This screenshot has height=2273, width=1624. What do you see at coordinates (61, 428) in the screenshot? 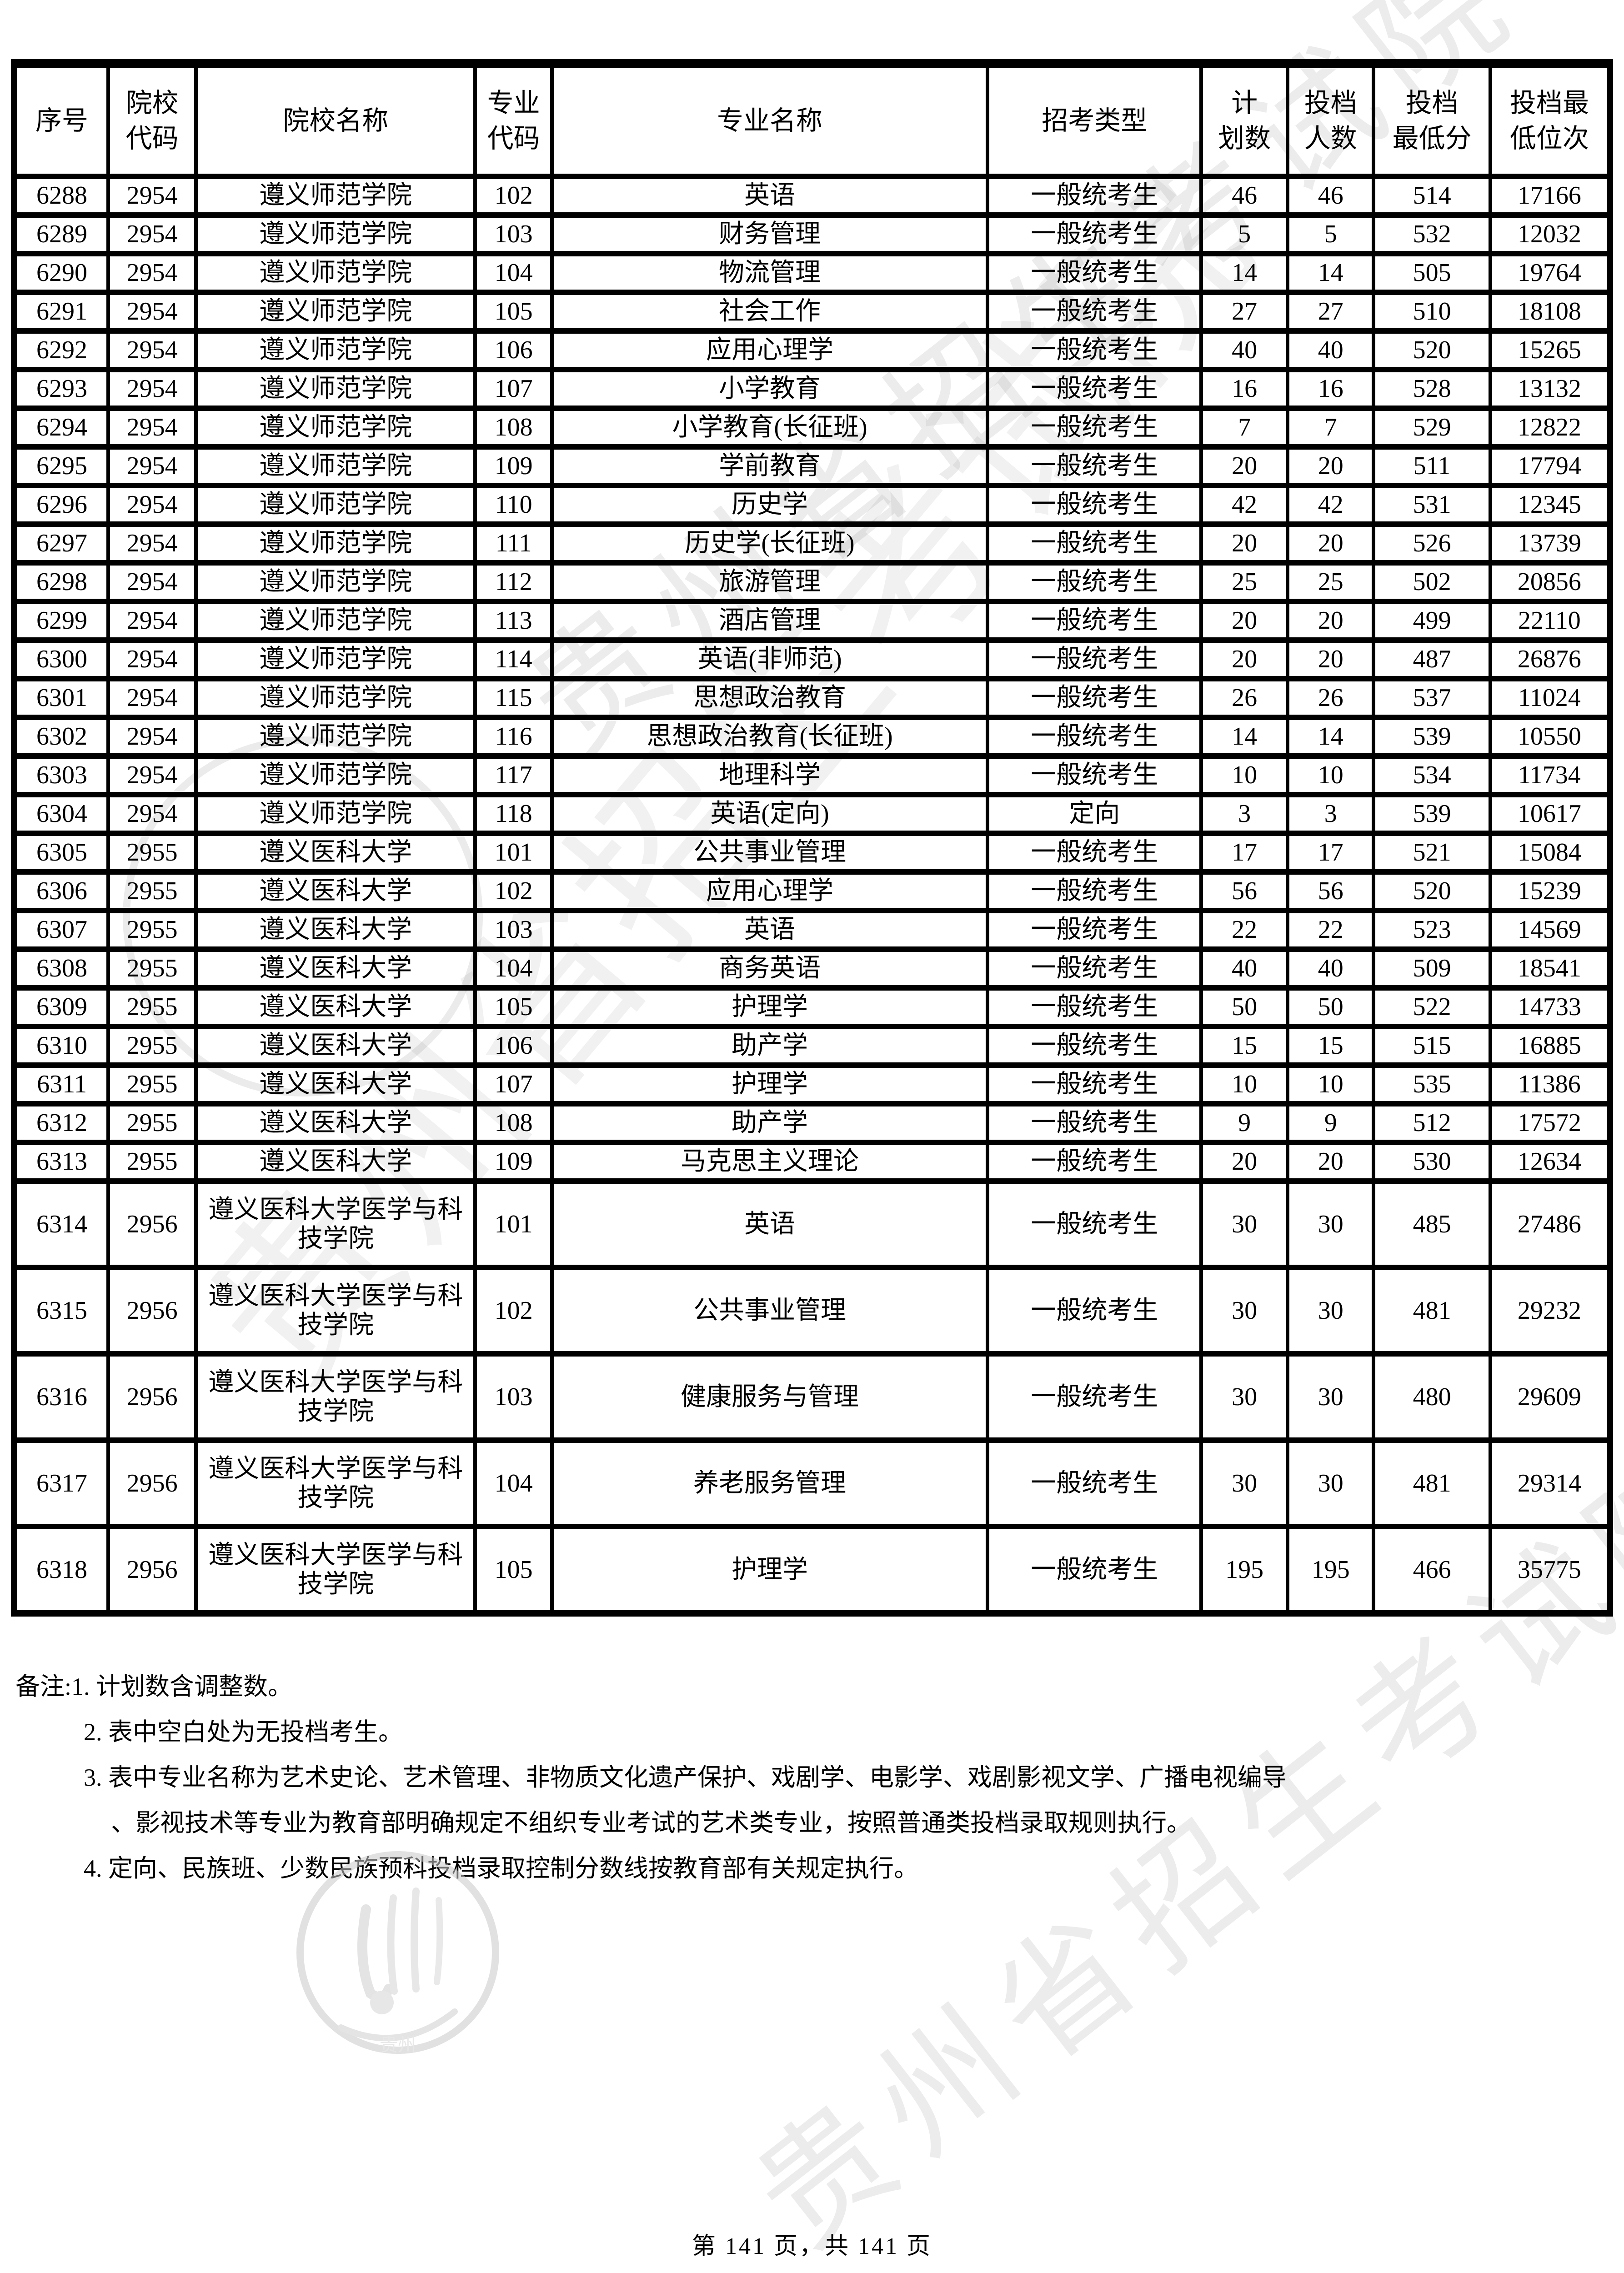
I see `table-cell: 6294` at bounding box center [61, 428].